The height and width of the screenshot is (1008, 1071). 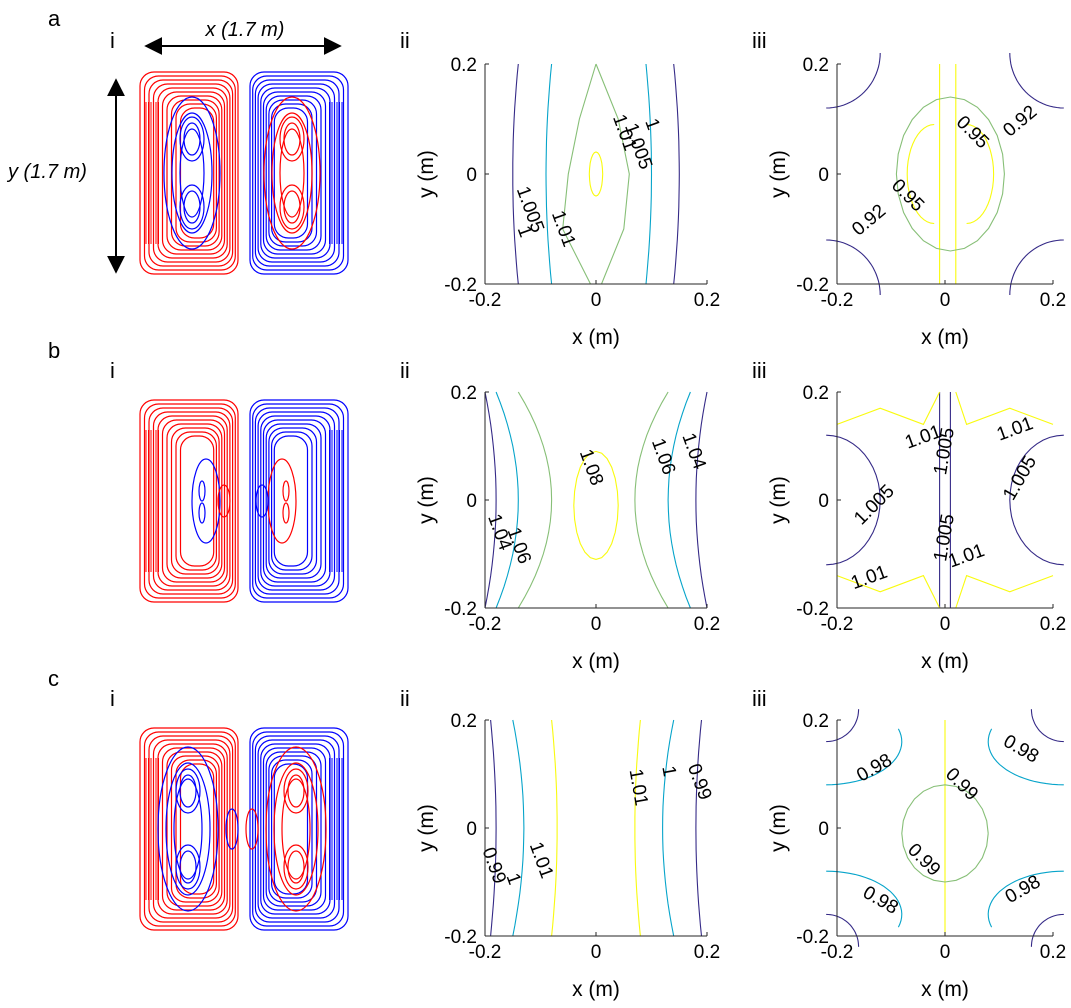 I want to click on panel-label-a-iii: iii, so click(x=759, y=40).